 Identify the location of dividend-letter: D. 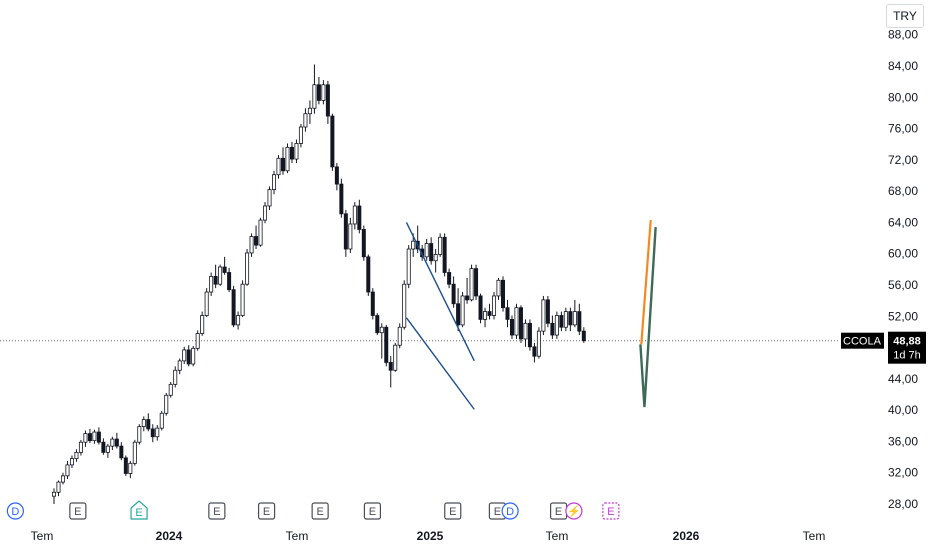
(15, 512).